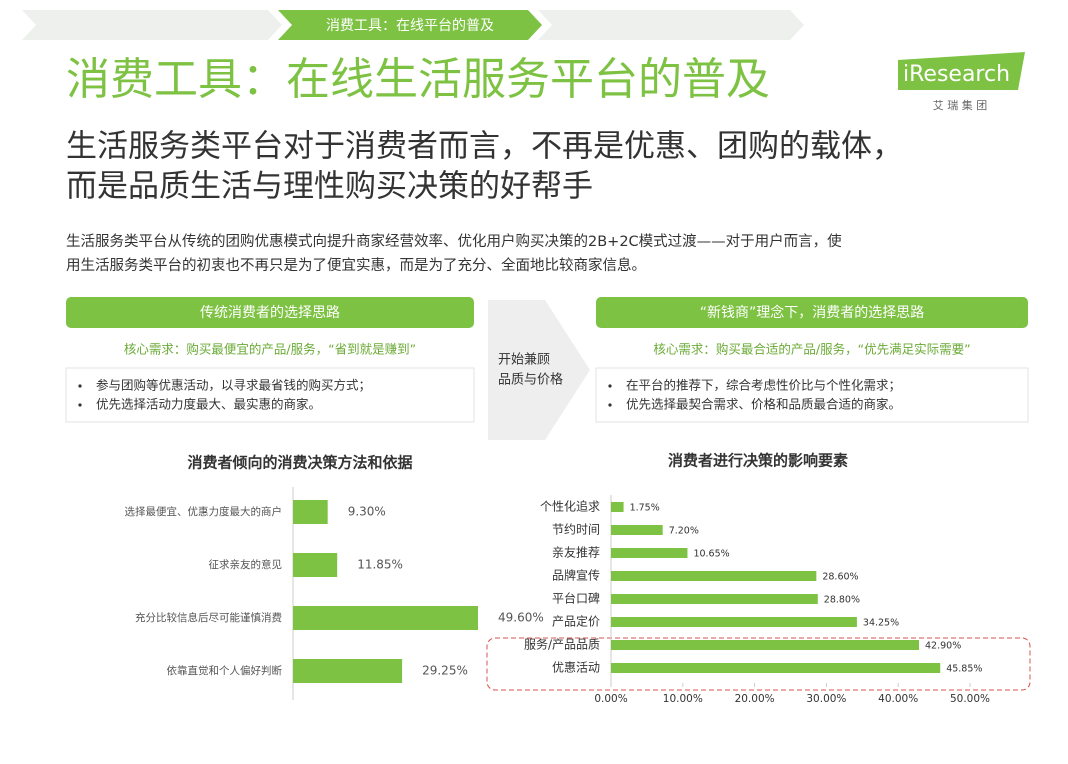 Image resolution: width=1068 pixels, height=764 pixels. What do you see at coordinates (964, 669) in the screenshot?
I see `value-label: 45.85%` at bounding box center [964, 669].